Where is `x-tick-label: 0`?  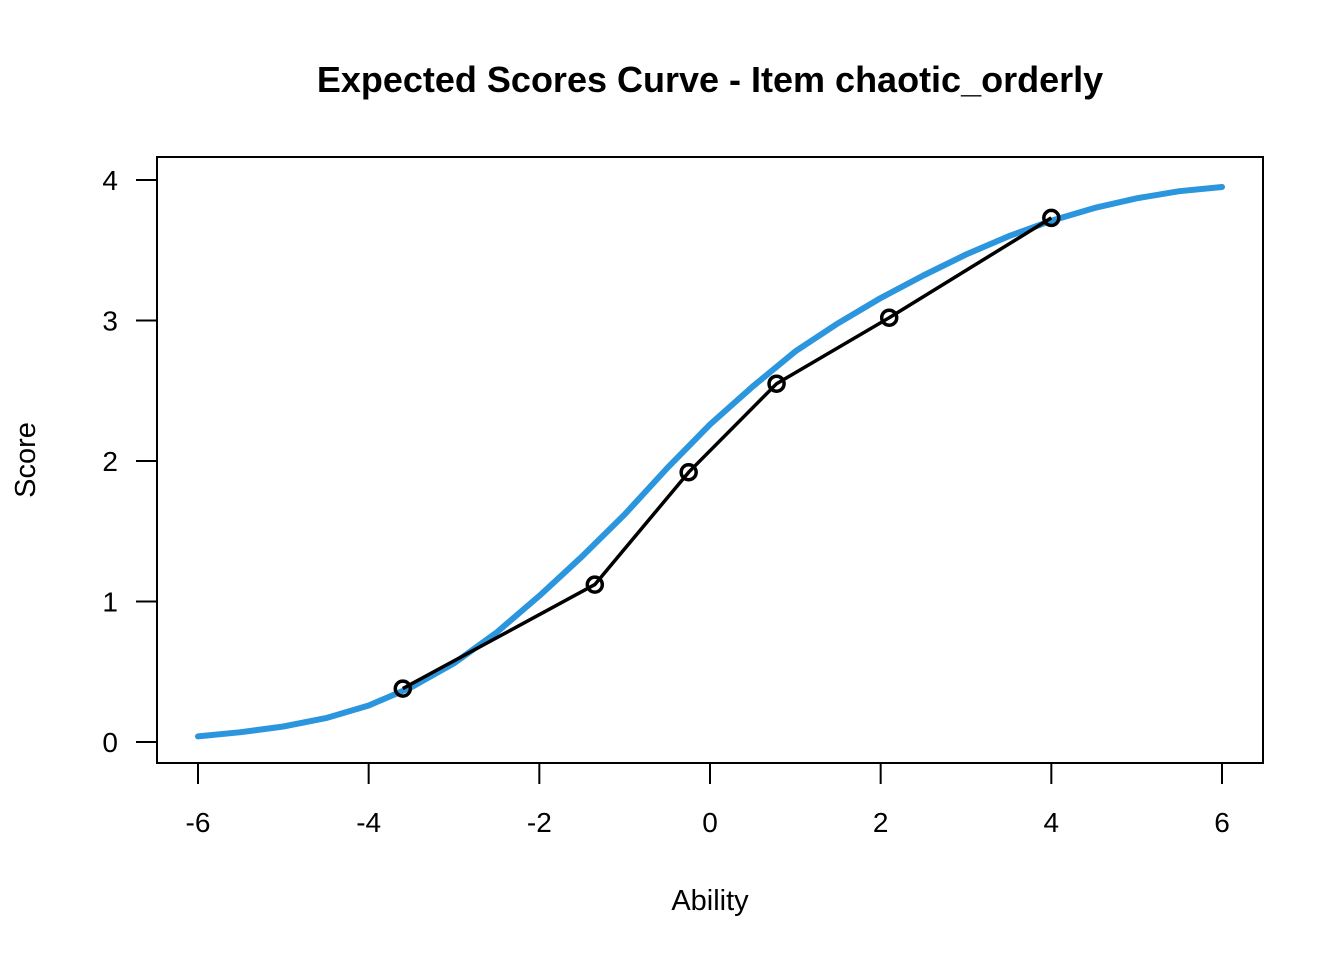
x-tick-label: 0 is located at coordinates (710, 822).